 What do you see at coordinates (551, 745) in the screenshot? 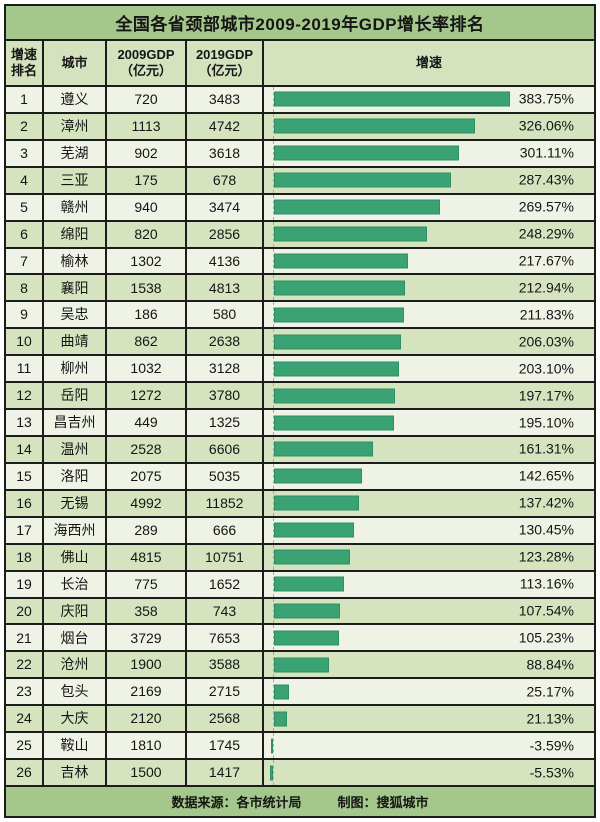
I see `growth-percent-label: -3.59%` at bounding box center [551, 745].